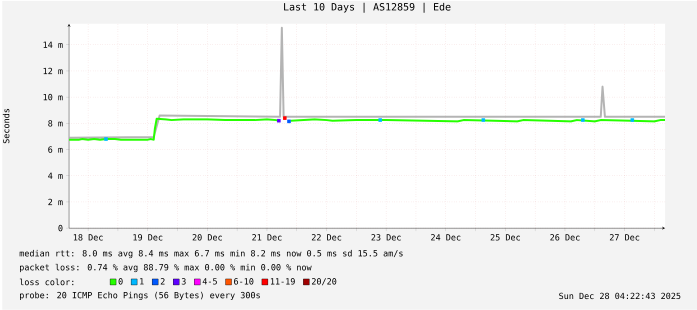 Image resolution: width=697 pixels, height=310 pixels. I want to click on x-tick-label: 19 Dec, so click(147, 237).